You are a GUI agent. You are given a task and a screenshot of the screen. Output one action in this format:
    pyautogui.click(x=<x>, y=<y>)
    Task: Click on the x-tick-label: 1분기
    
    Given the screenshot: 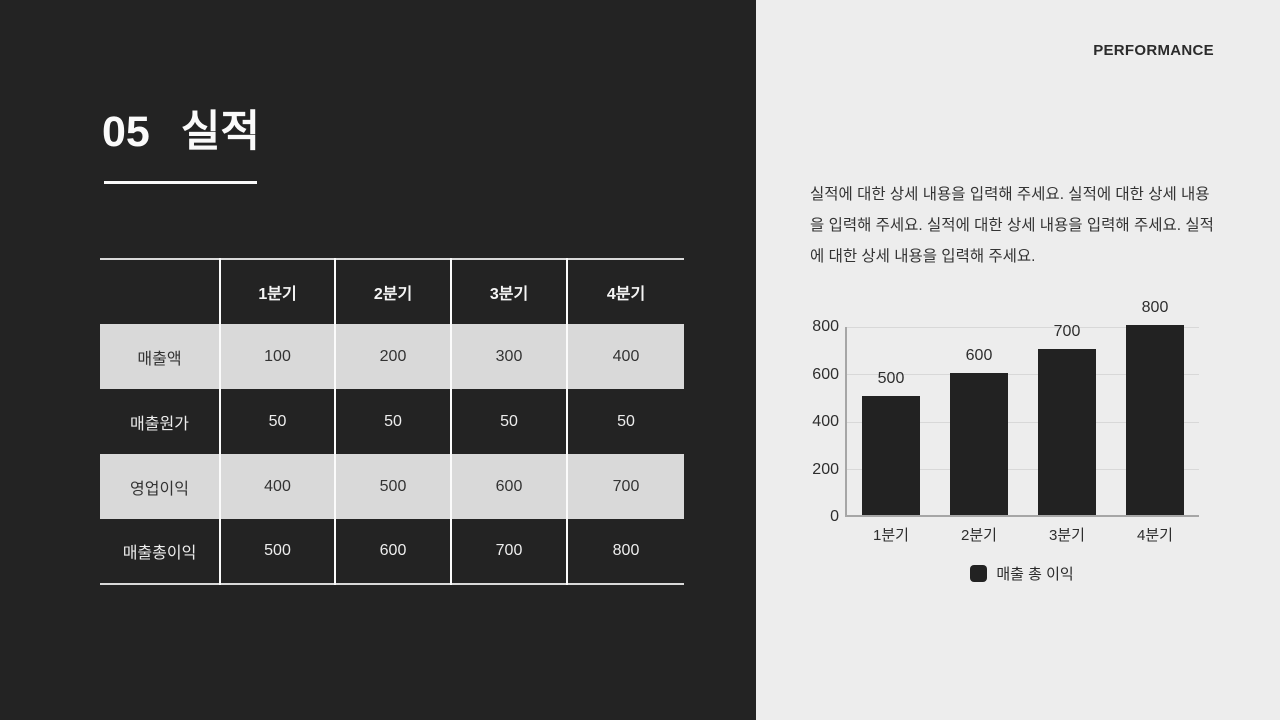 What is the action you would take?
    pyautogui.click(x=891, y=535)
    